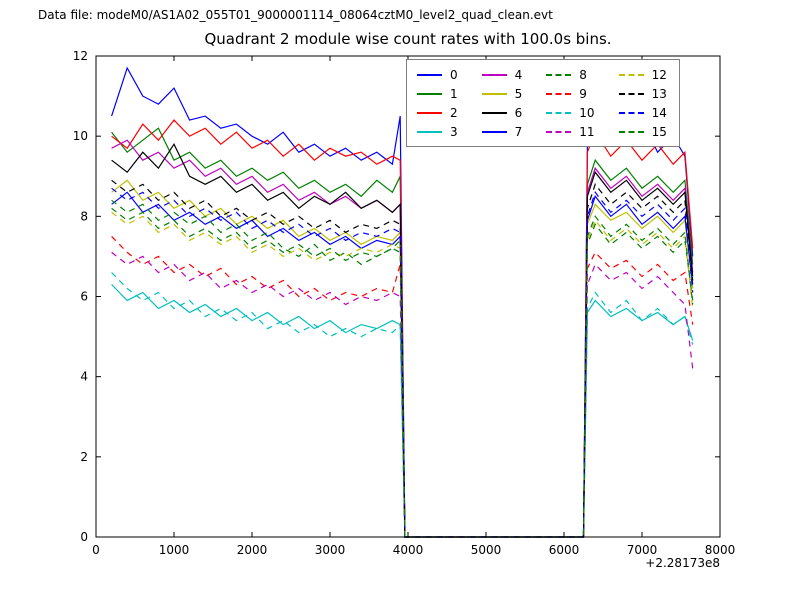 The height and width of the screenshot is (600, 800). I want to click on y-tick-label: 0, so click(84, 537).